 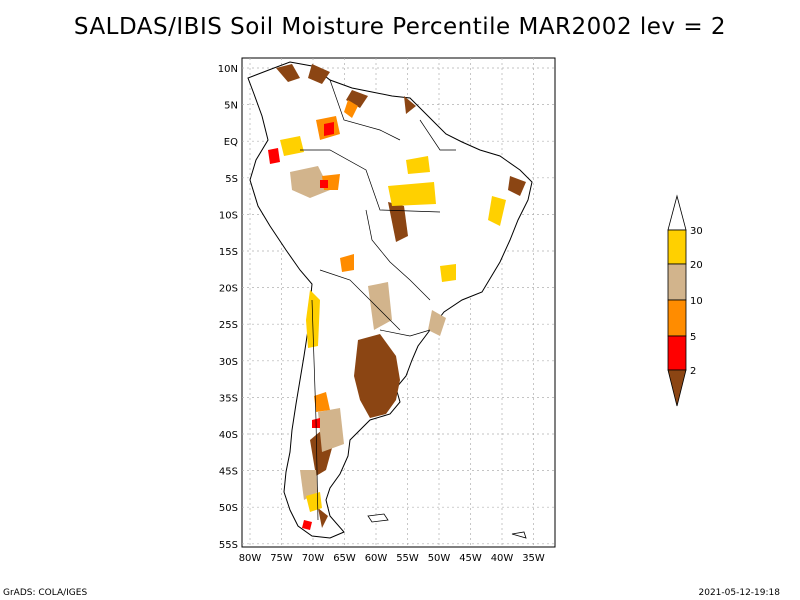 I want to click on lon-tick-label: 45W, so click(x=470, y=558).